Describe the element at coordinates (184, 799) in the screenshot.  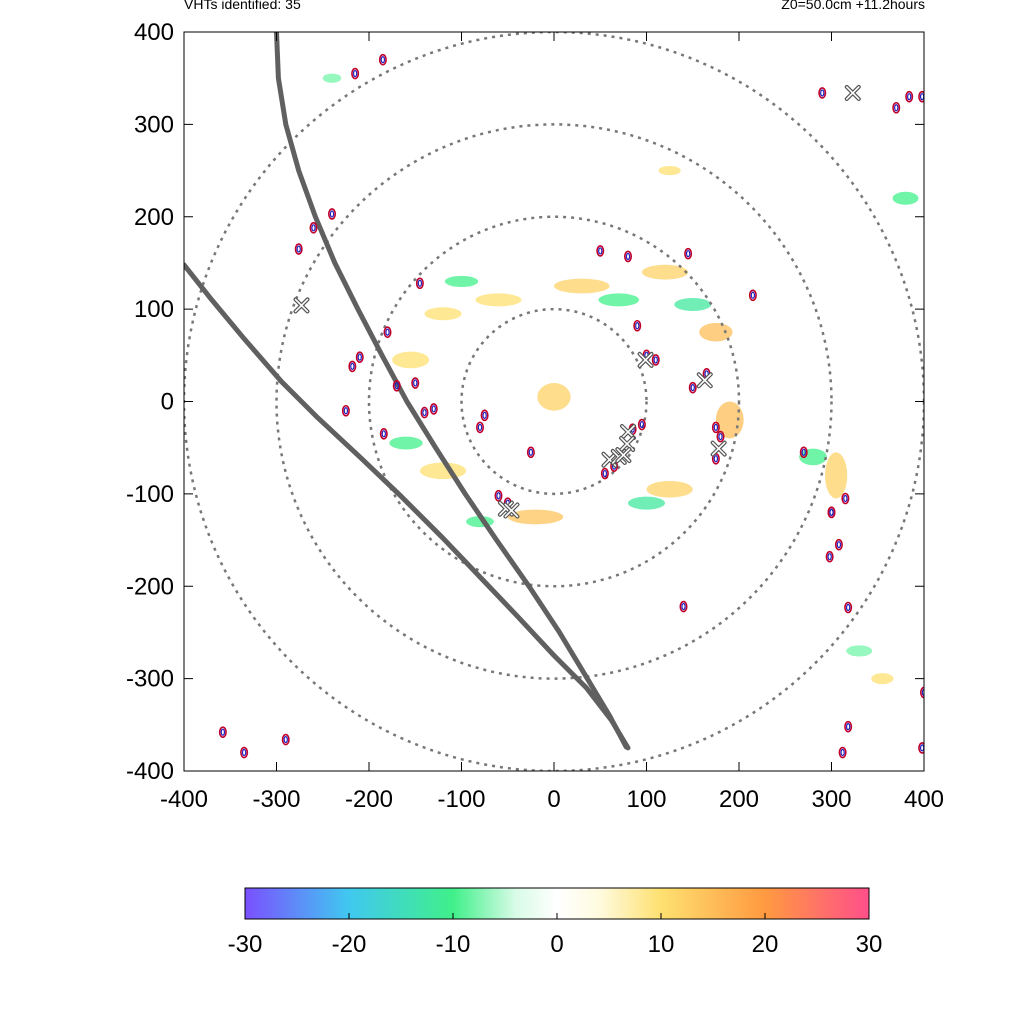
I see `x-tick-label: -400` at that location.